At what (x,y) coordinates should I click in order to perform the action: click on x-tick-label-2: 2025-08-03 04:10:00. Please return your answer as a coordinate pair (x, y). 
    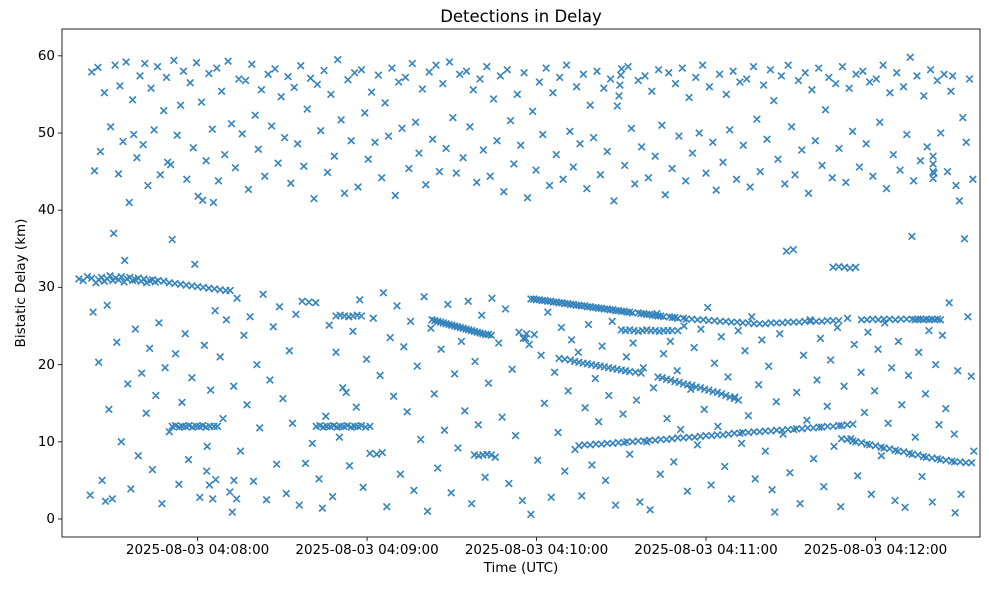
    Looking at the image, I should click on (536, 550).